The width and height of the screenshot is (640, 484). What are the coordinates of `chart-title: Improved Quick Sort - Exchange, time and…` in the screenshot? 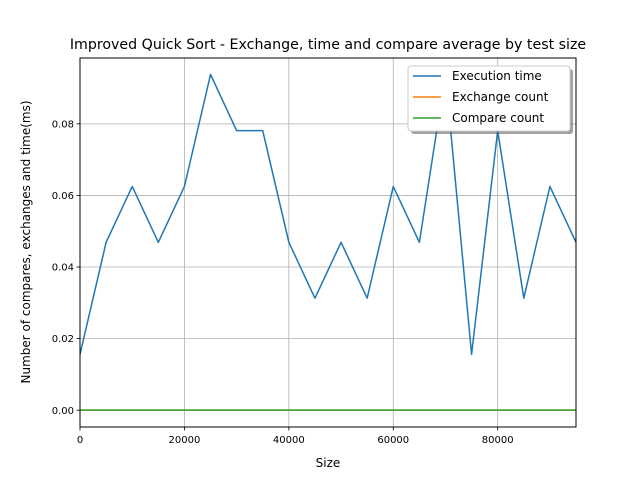 It's located at (328, 45).